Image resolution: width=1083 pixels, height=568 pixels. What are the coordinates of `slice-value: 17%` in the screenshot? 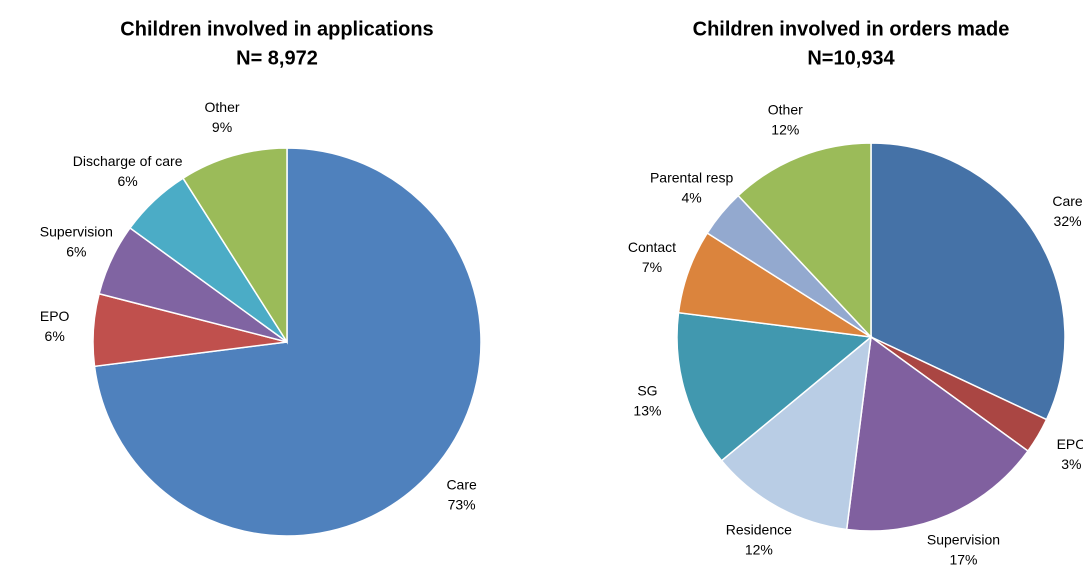 It's located at (963, 559).